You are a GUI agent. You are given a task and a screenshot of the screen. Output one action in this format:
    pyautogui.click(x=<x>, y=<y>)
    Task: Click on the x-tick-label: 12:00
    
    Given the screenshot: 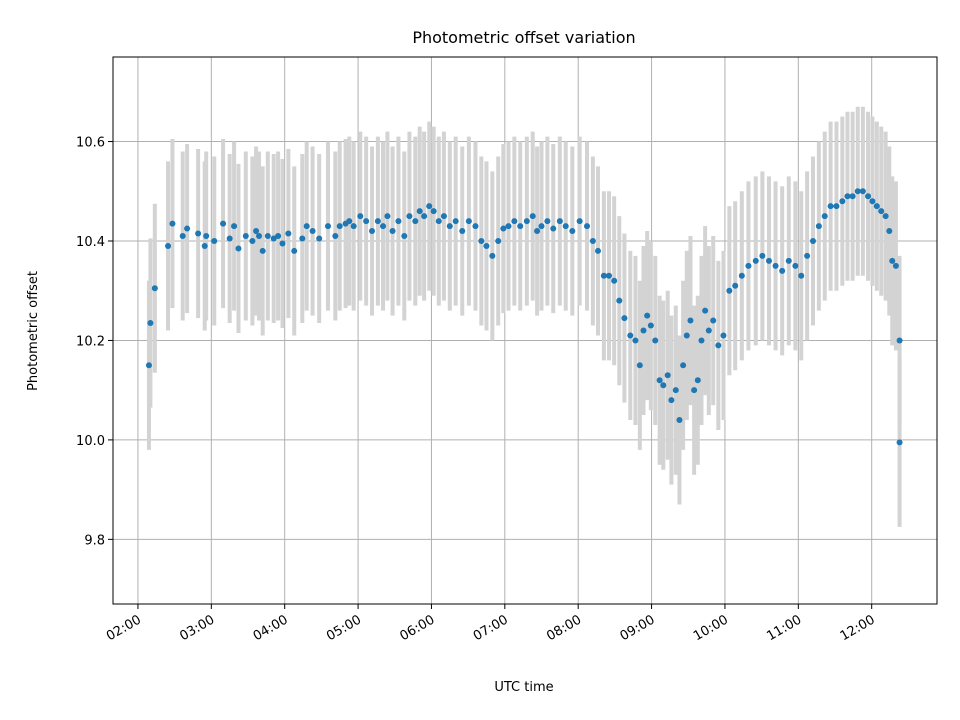 What is the action you would take?
    pyautogui.click(x=858, y=628)
    